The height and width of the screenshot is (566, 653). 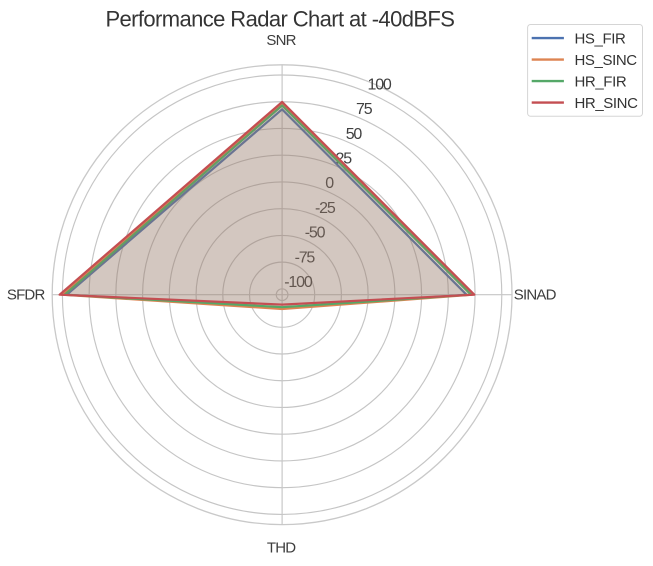 I want to click on svg-text: 75, so click(x=364, y=109).